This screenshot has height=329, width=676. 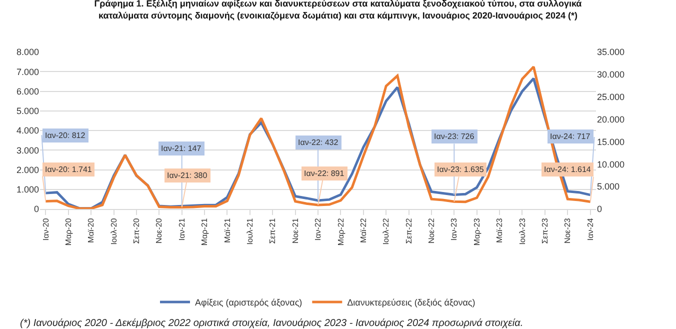 I want to click on data-label: Ιαν-24: 717, so click(x=570, y=136).